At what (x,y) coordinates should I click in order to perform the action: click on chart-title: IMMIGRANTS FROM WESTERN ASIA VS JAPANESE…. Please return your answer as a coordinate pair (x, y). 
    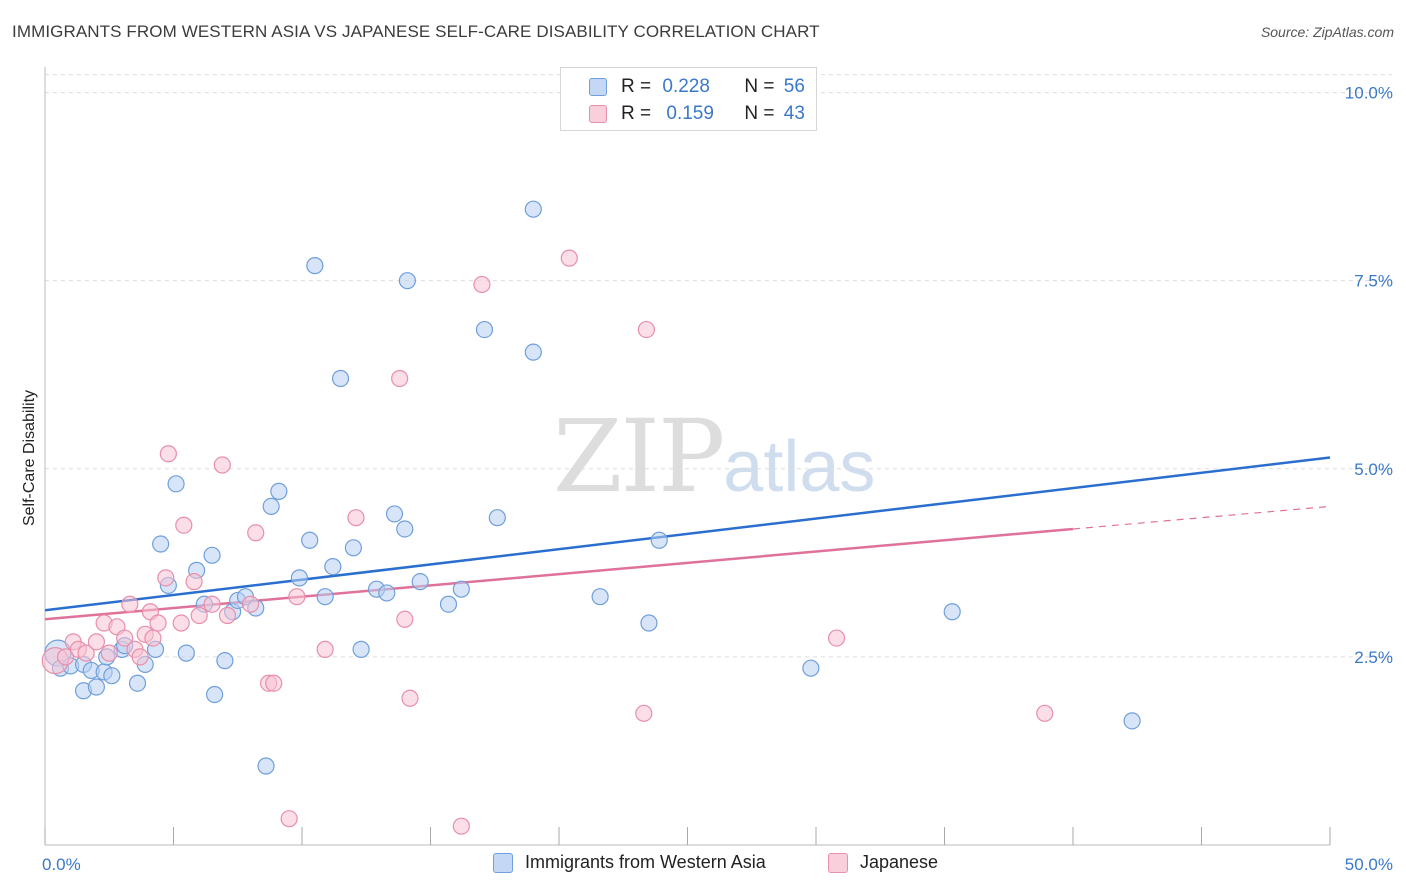
    Looking at the image, I should click on (416, 31).